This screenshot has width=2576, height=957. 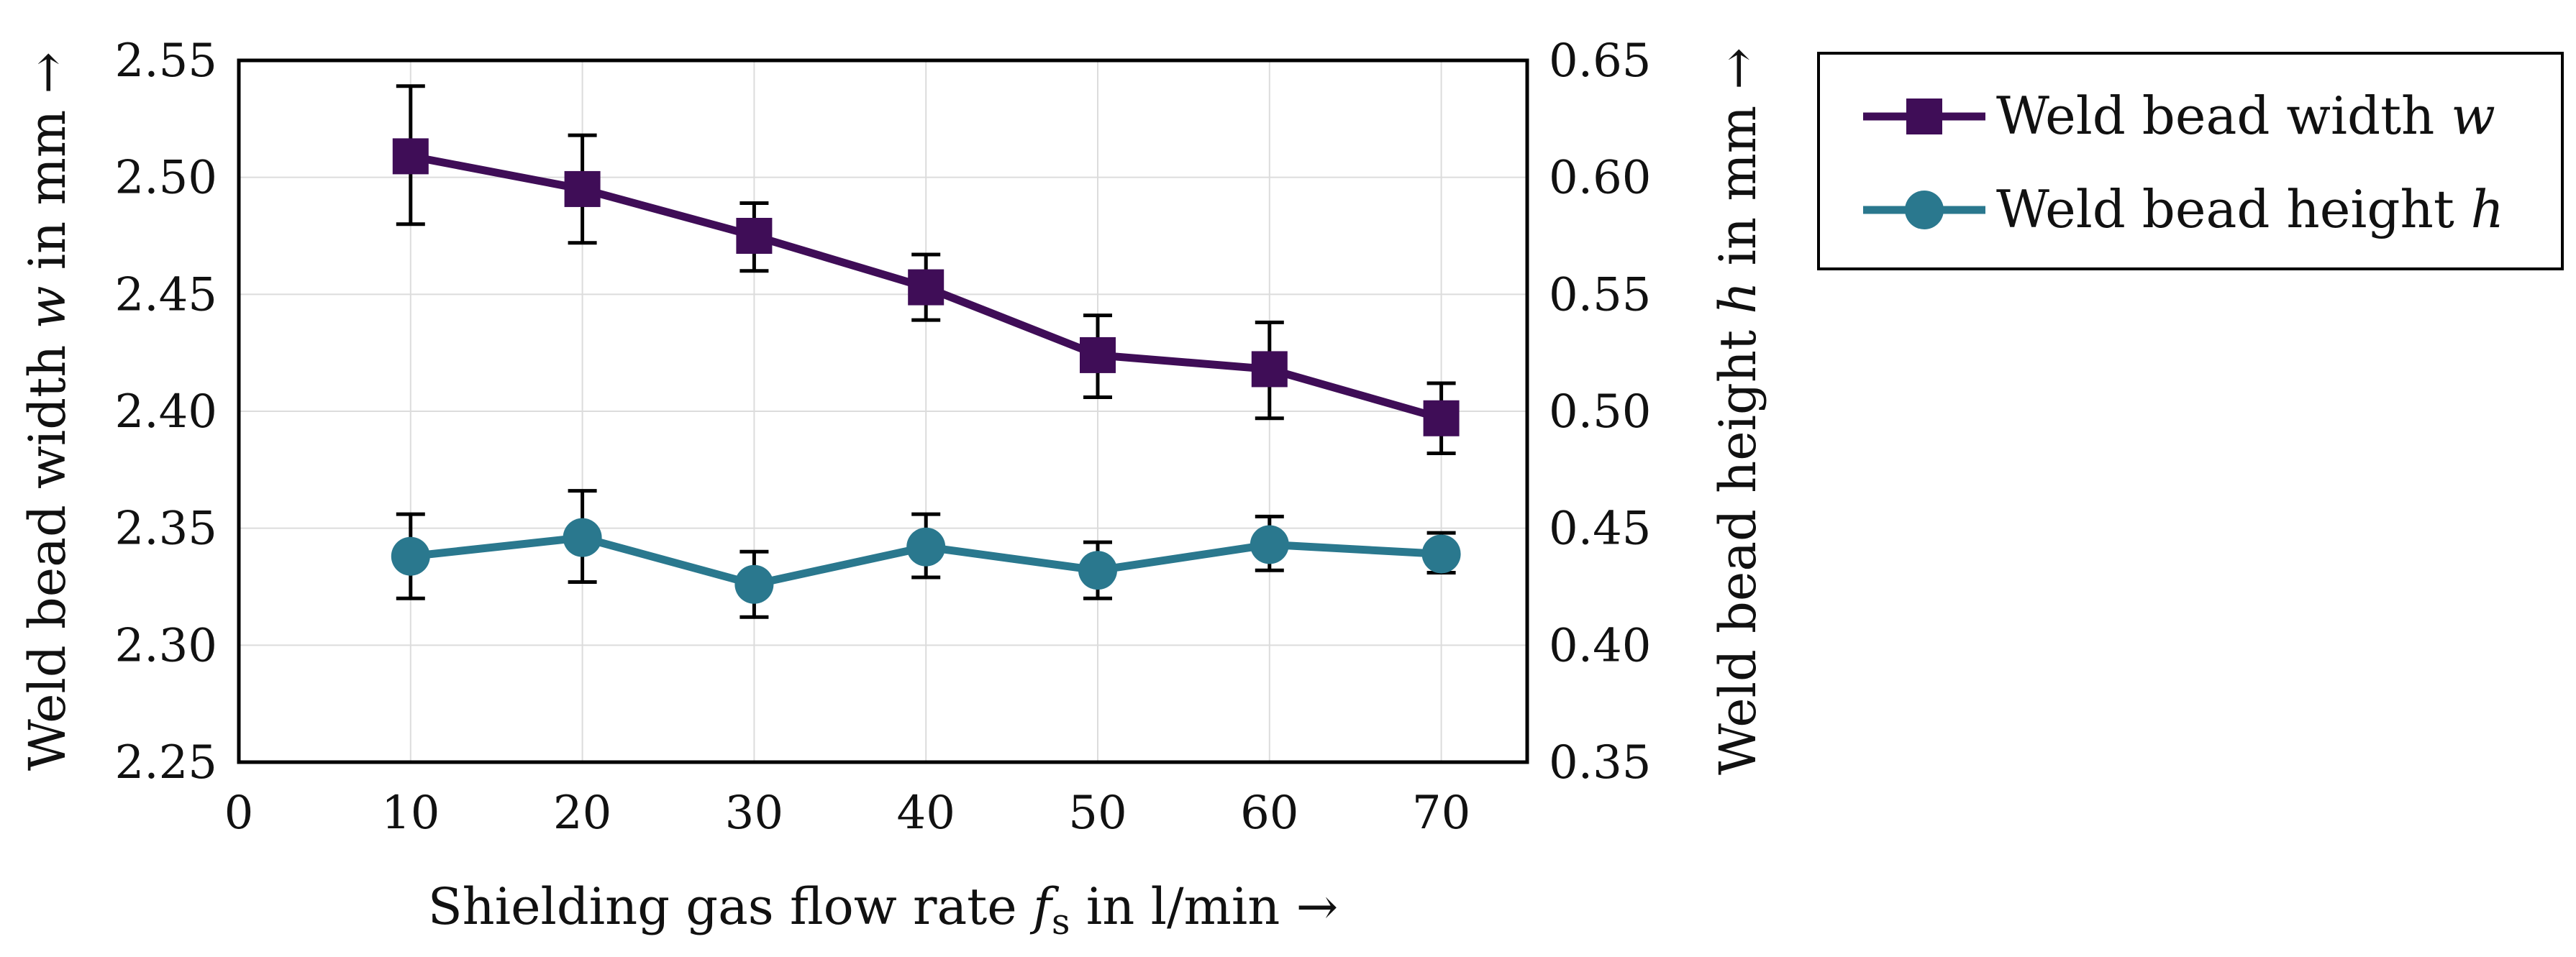 I want to click on y-left-tick-label: 2.55, so click(x=167, y=61).